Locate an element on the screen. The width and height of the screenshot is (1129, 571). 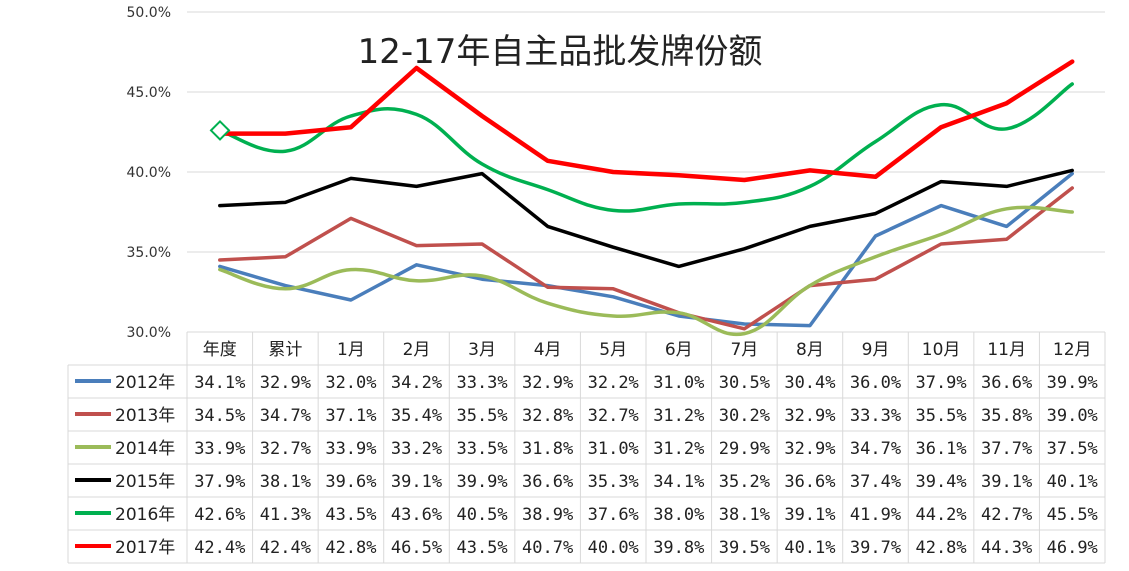
table-cell: 38.9% is located at coordinates (547, 515).